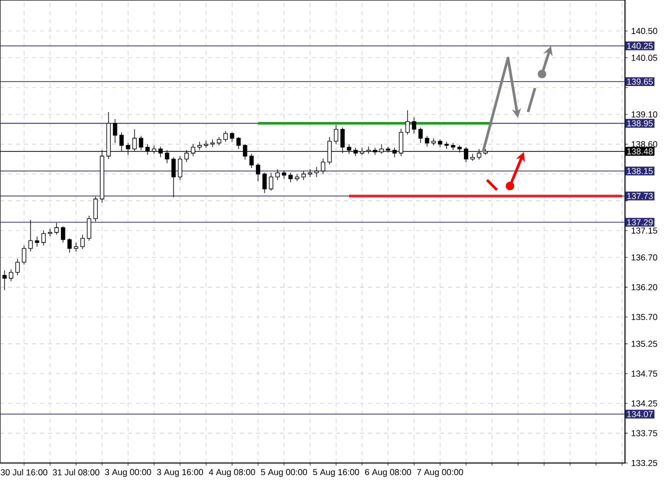 Image resolution: width=665 pixels, height=484 pixels. I want to click on y-tick-label: 136.70, so click(645, 257).